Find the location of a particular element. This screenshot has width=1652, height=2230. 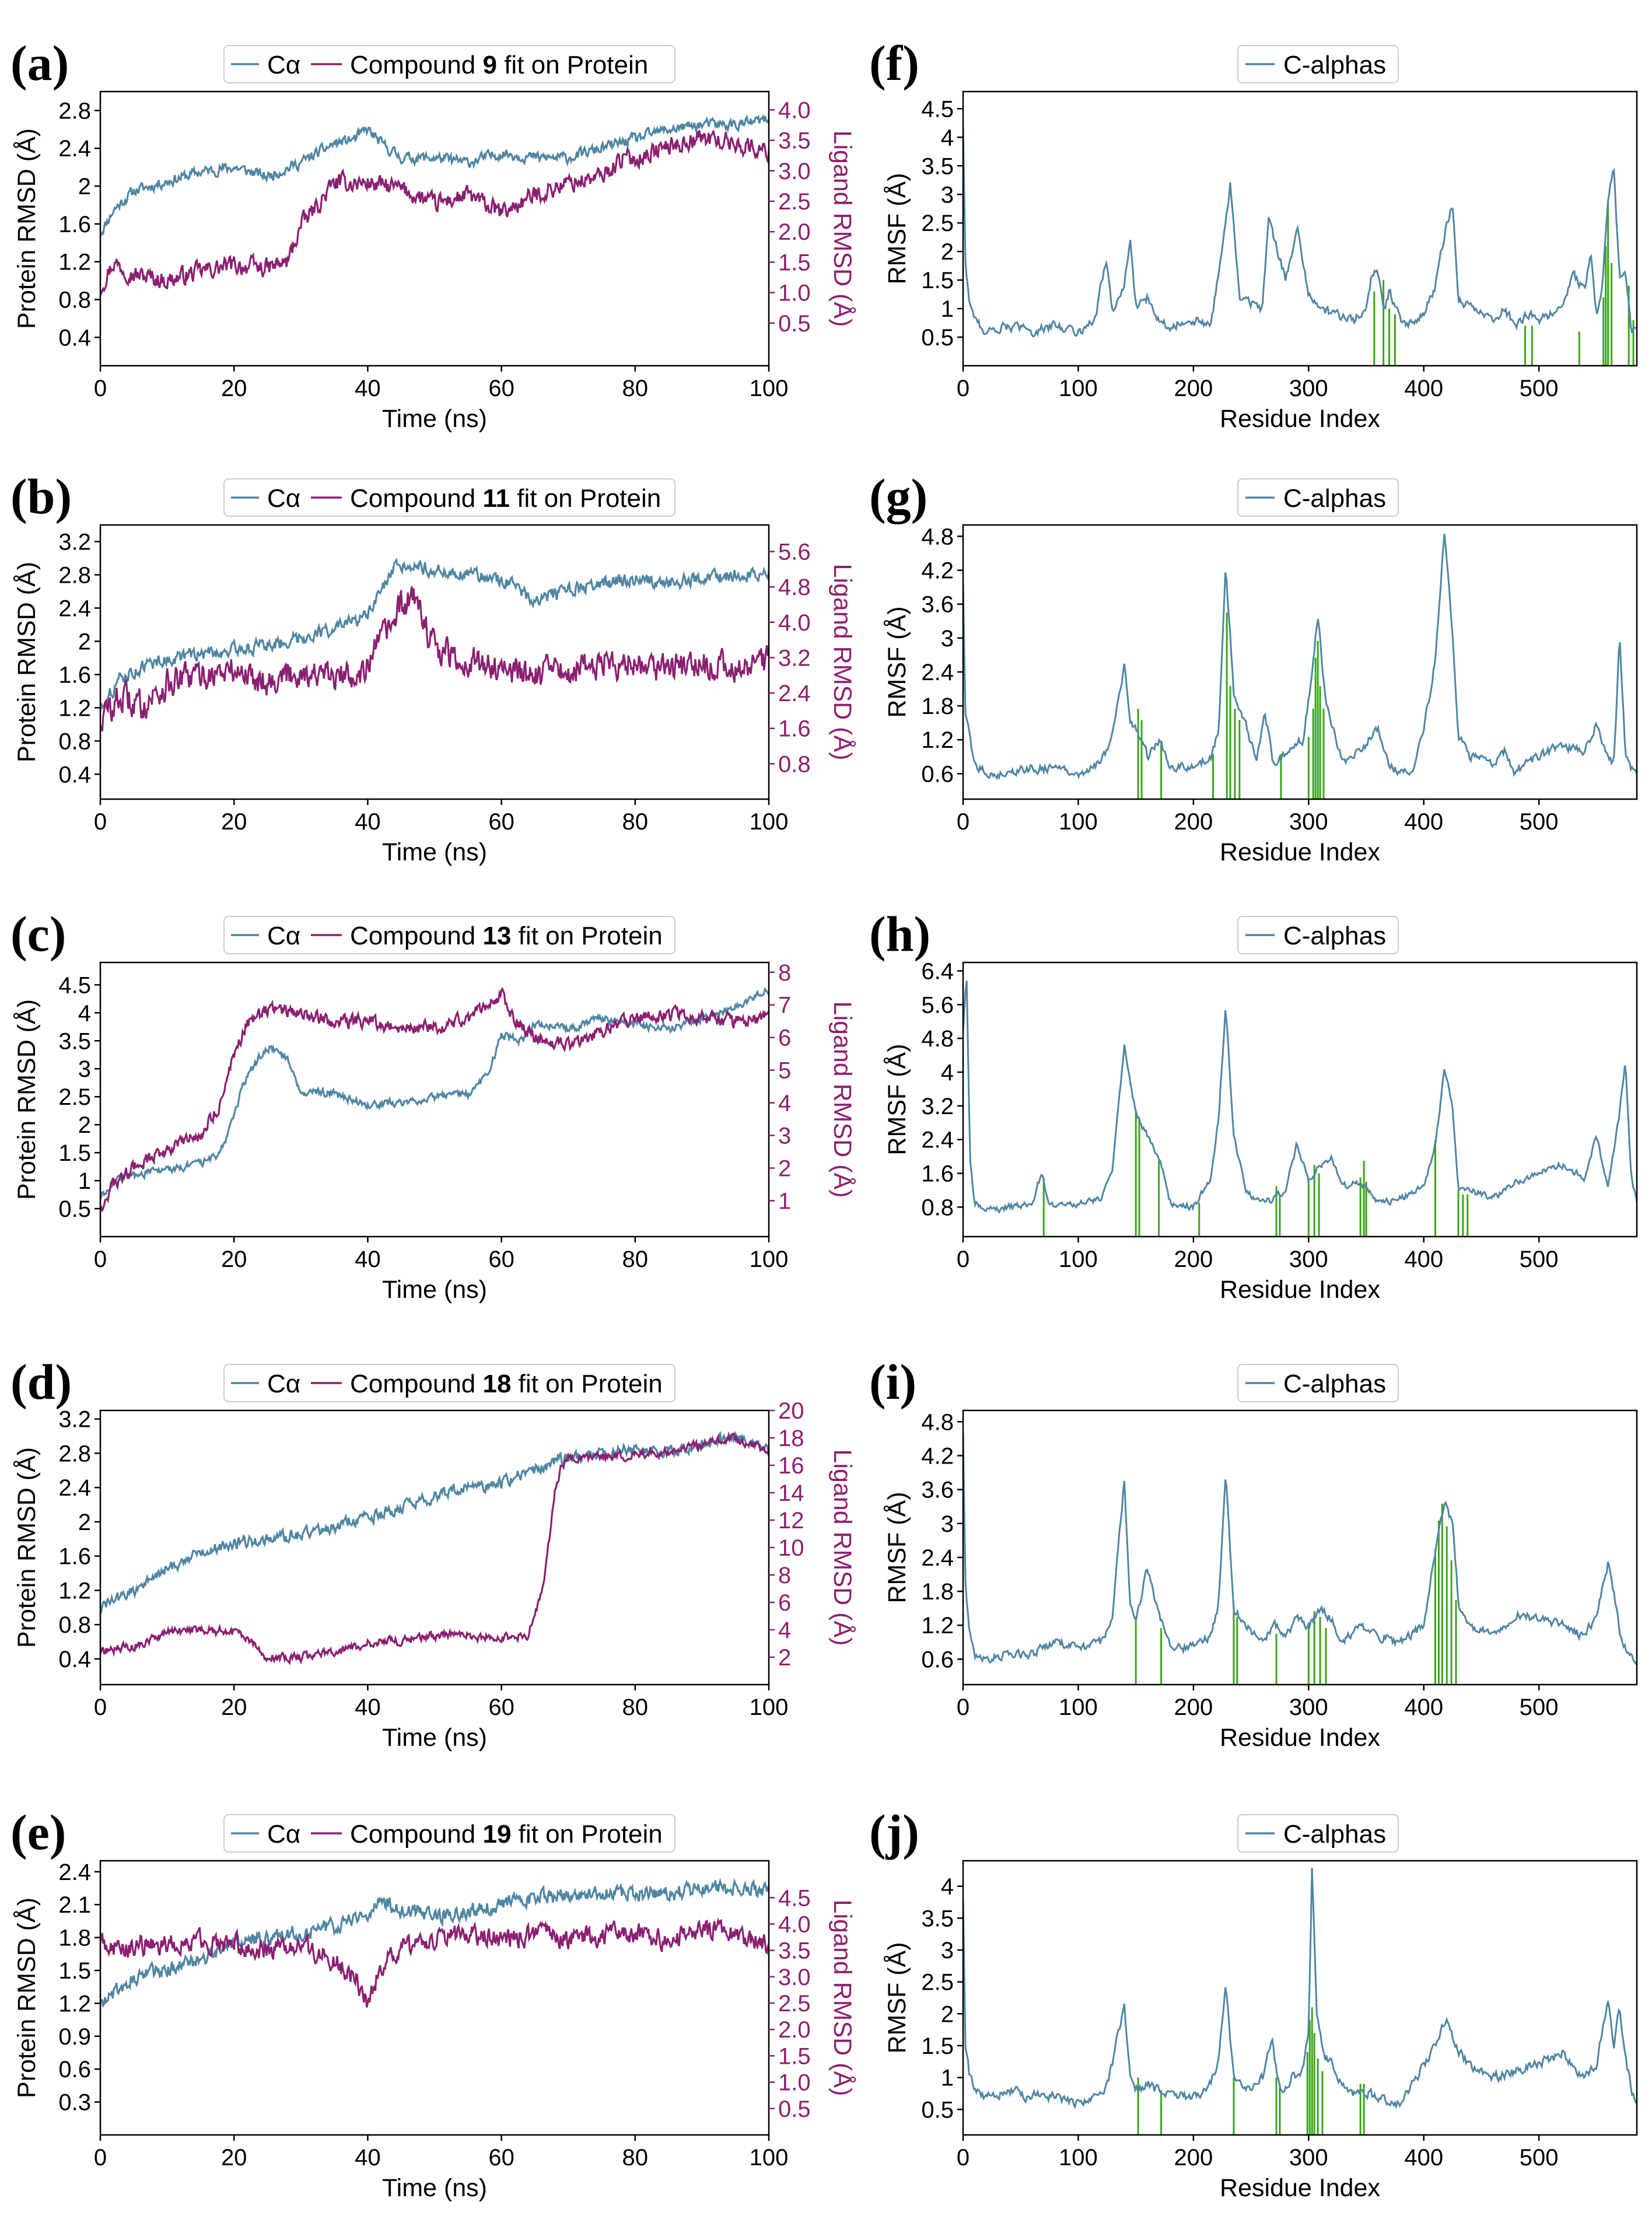

protein-rmsd-line is located at coordinates (434, 635).